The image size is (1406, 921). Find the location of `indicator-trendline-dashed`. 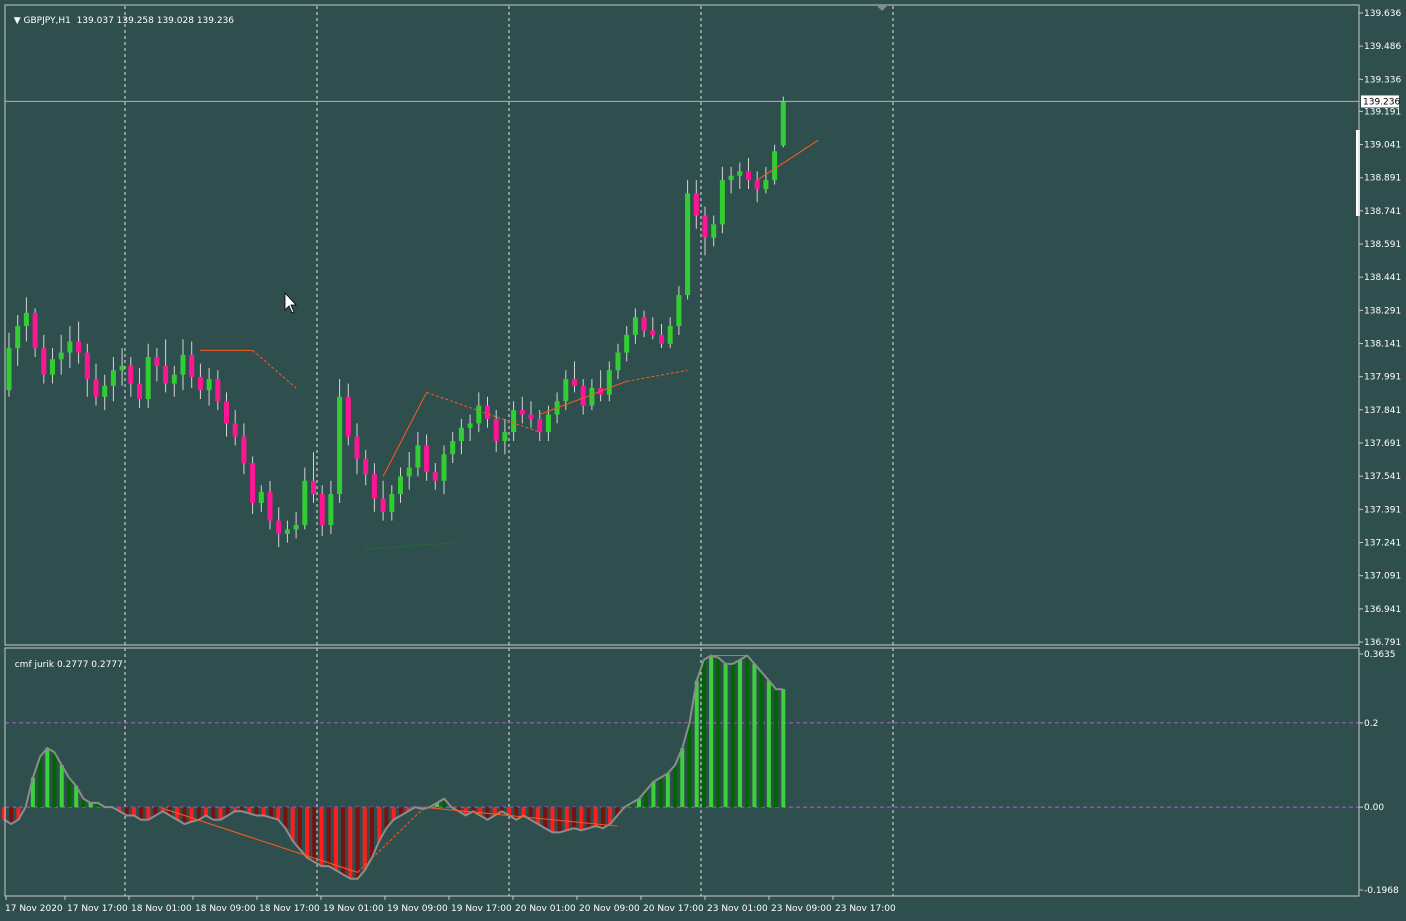

indicator-trendline-dashed is located at coordinates (390, 840).